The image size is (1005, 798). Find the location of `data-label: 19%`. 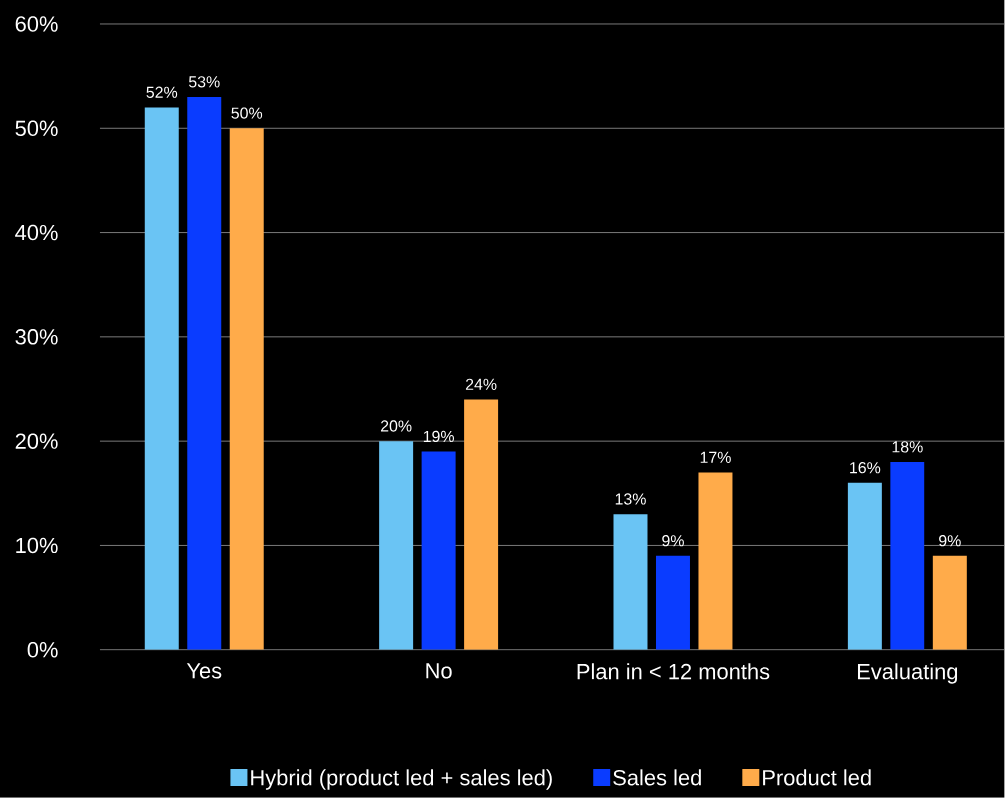

data-label: 19% is located at coordinates (438, 436).